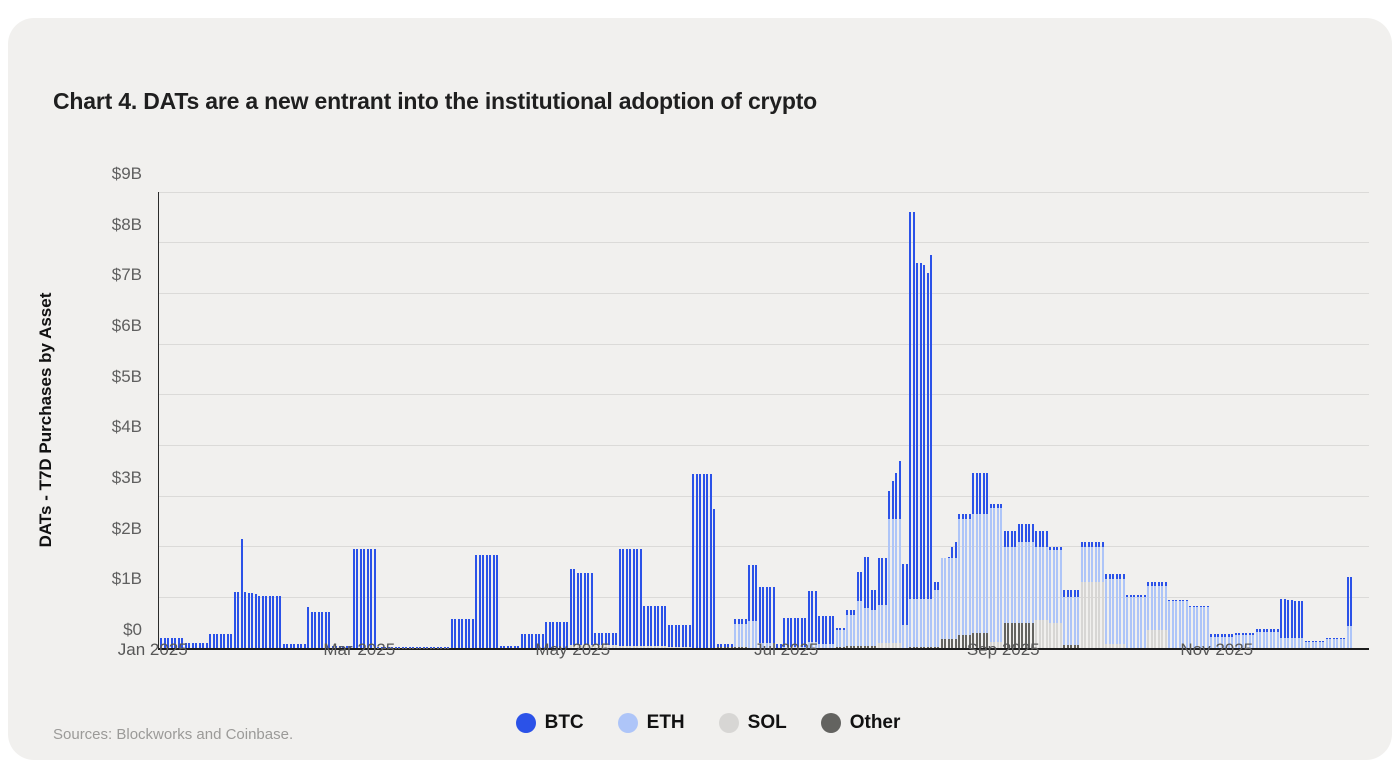 The image size is (1400, 777). Describe the element at coordinates (704, 723) in the screenshot. I see `legend: BTC ETH SOL Other` at that location.